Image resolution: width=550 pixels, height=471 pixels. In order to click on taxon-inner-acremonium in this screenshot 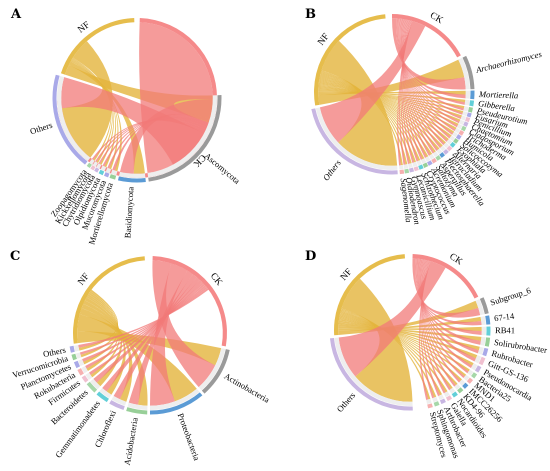, I will do `click(427, 159)`.